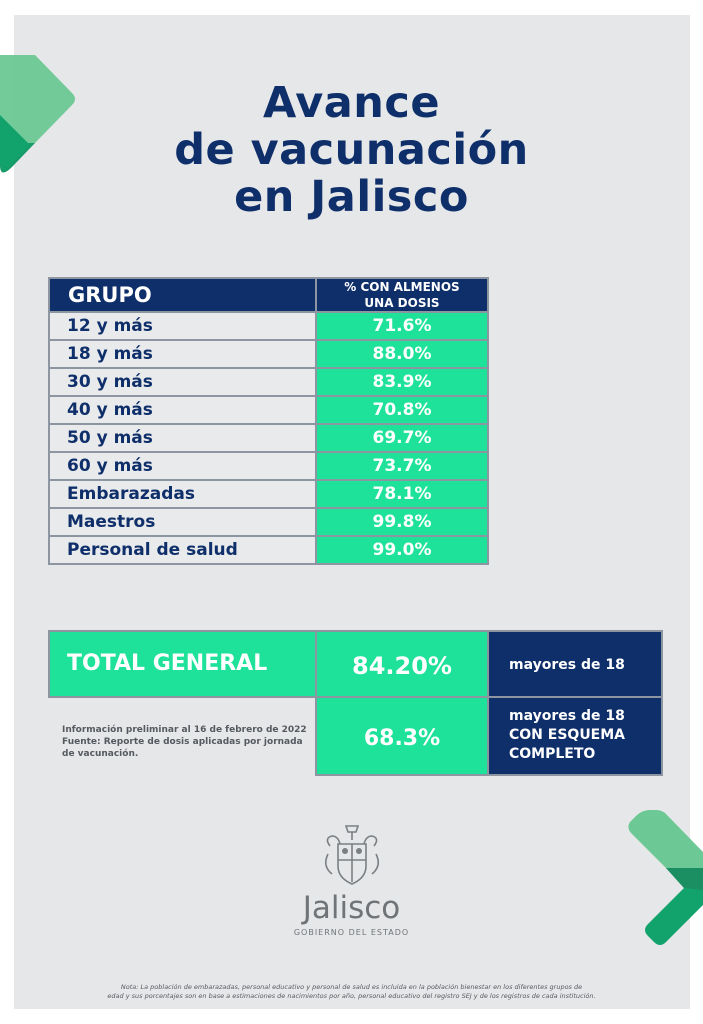 The image size is (703, 1024). Describe the element at coordinates (402, 664) in the screenshot. I see `total-general-value: 84.20%` at that location.